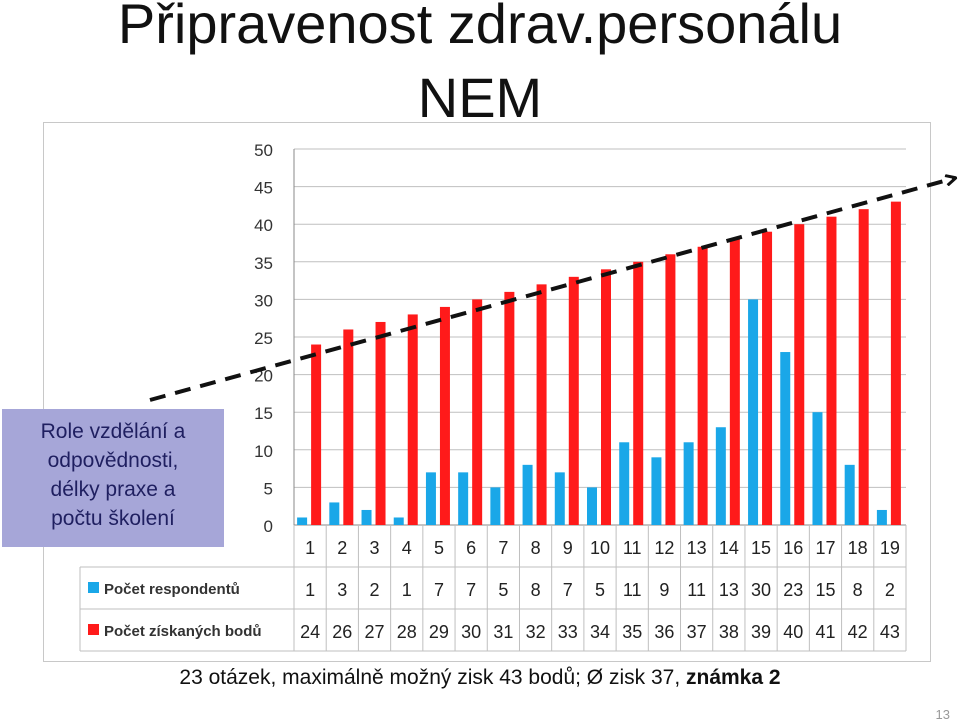  Describe the element at coordinates (263, 451) in the screenshot. I see `y-tick-label: 10` at that location.